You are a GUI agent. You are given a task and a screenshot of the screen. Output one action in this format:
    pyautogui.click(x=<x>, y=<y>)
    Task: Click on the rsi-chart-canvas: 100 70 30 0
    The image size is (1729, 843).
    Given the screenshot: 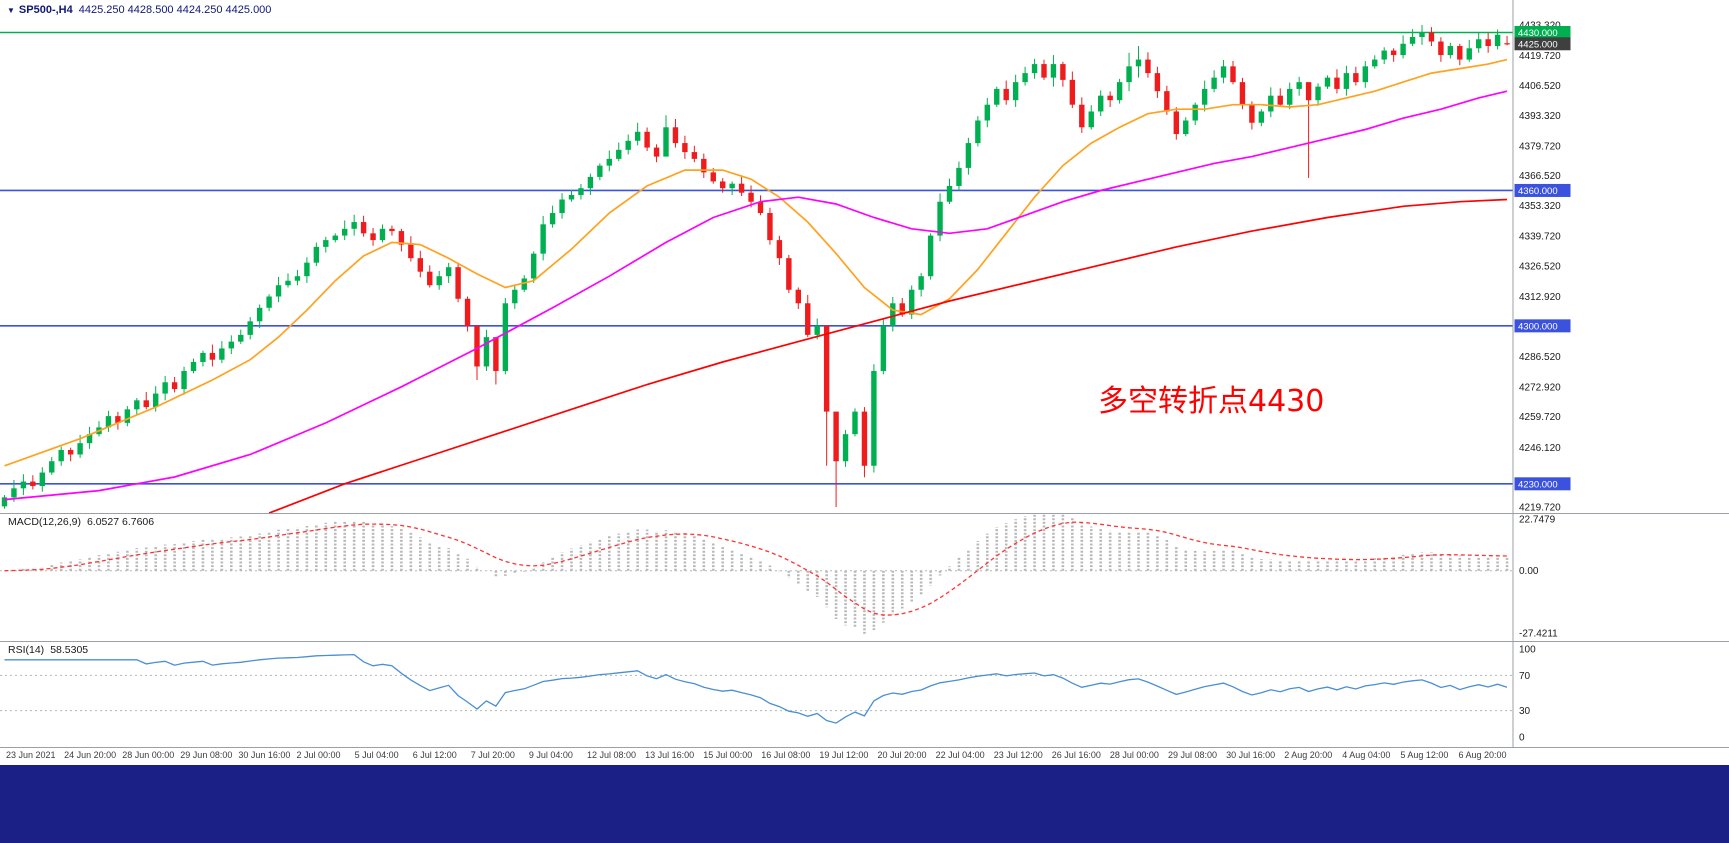 What is the action you would take?
    pyautogui.click(x=864, y=694)
    